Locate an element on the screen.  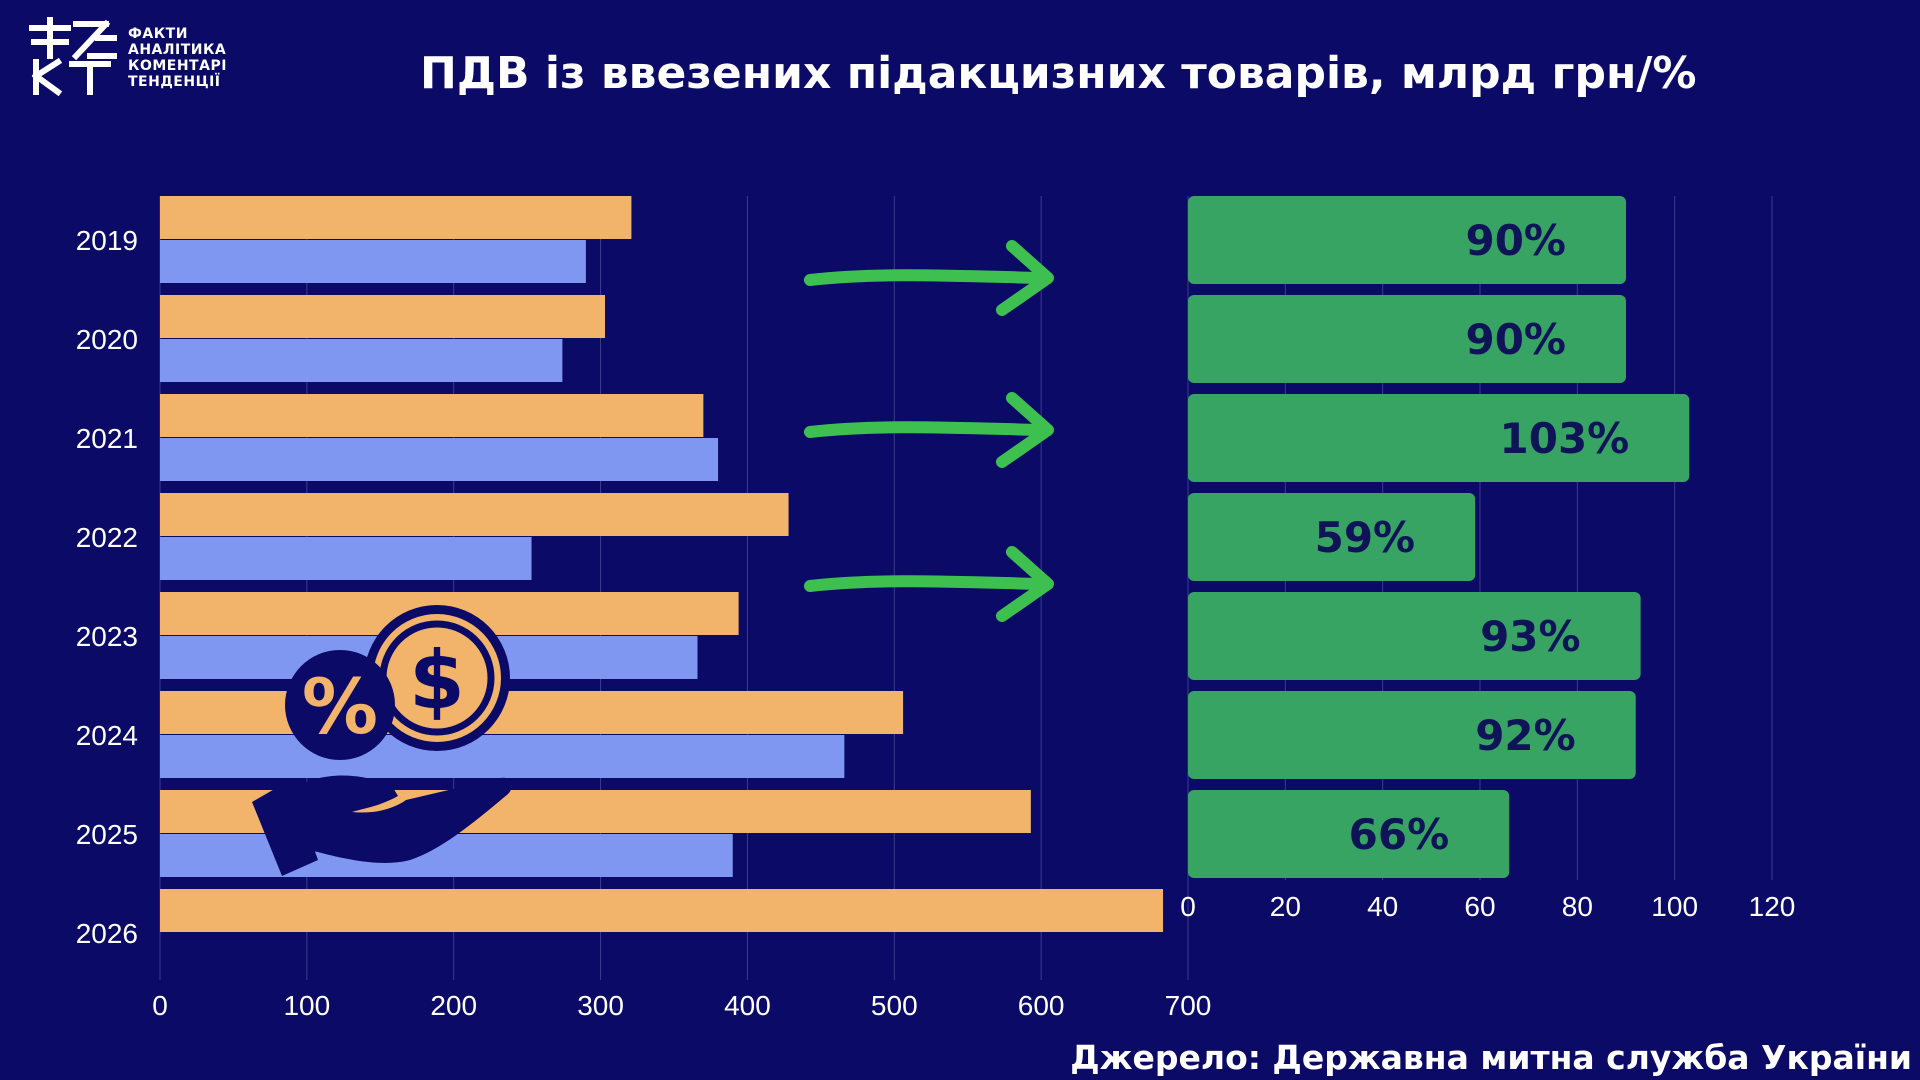
x-tick-label: 200 is located at coordinates (453, 1005).